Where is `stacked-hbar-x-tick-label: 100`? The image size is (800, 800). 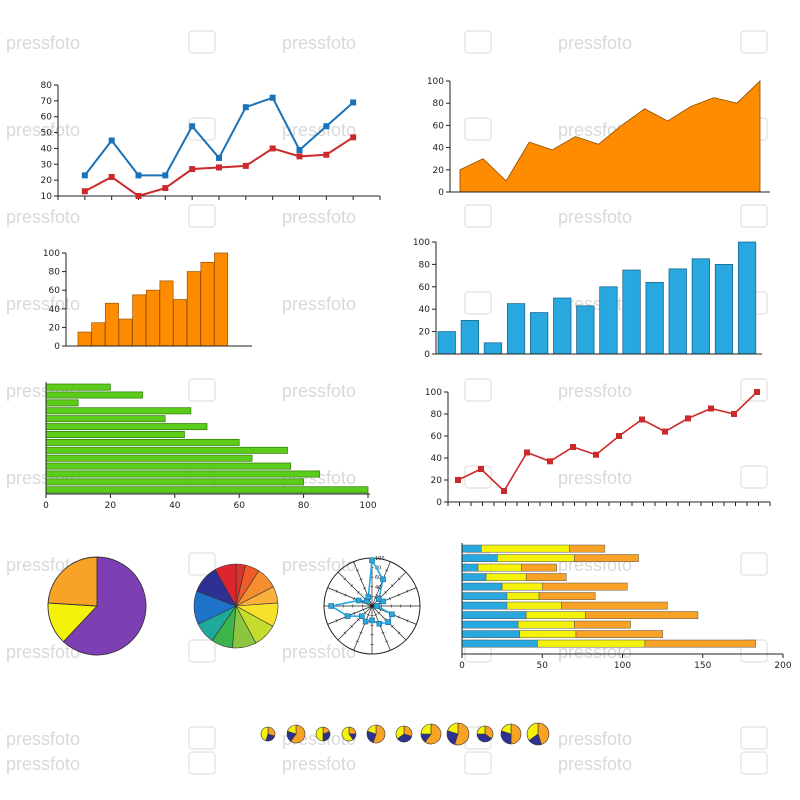 stacked-hbar-x-tick-label: 100 is located at coordinates (622, 666).